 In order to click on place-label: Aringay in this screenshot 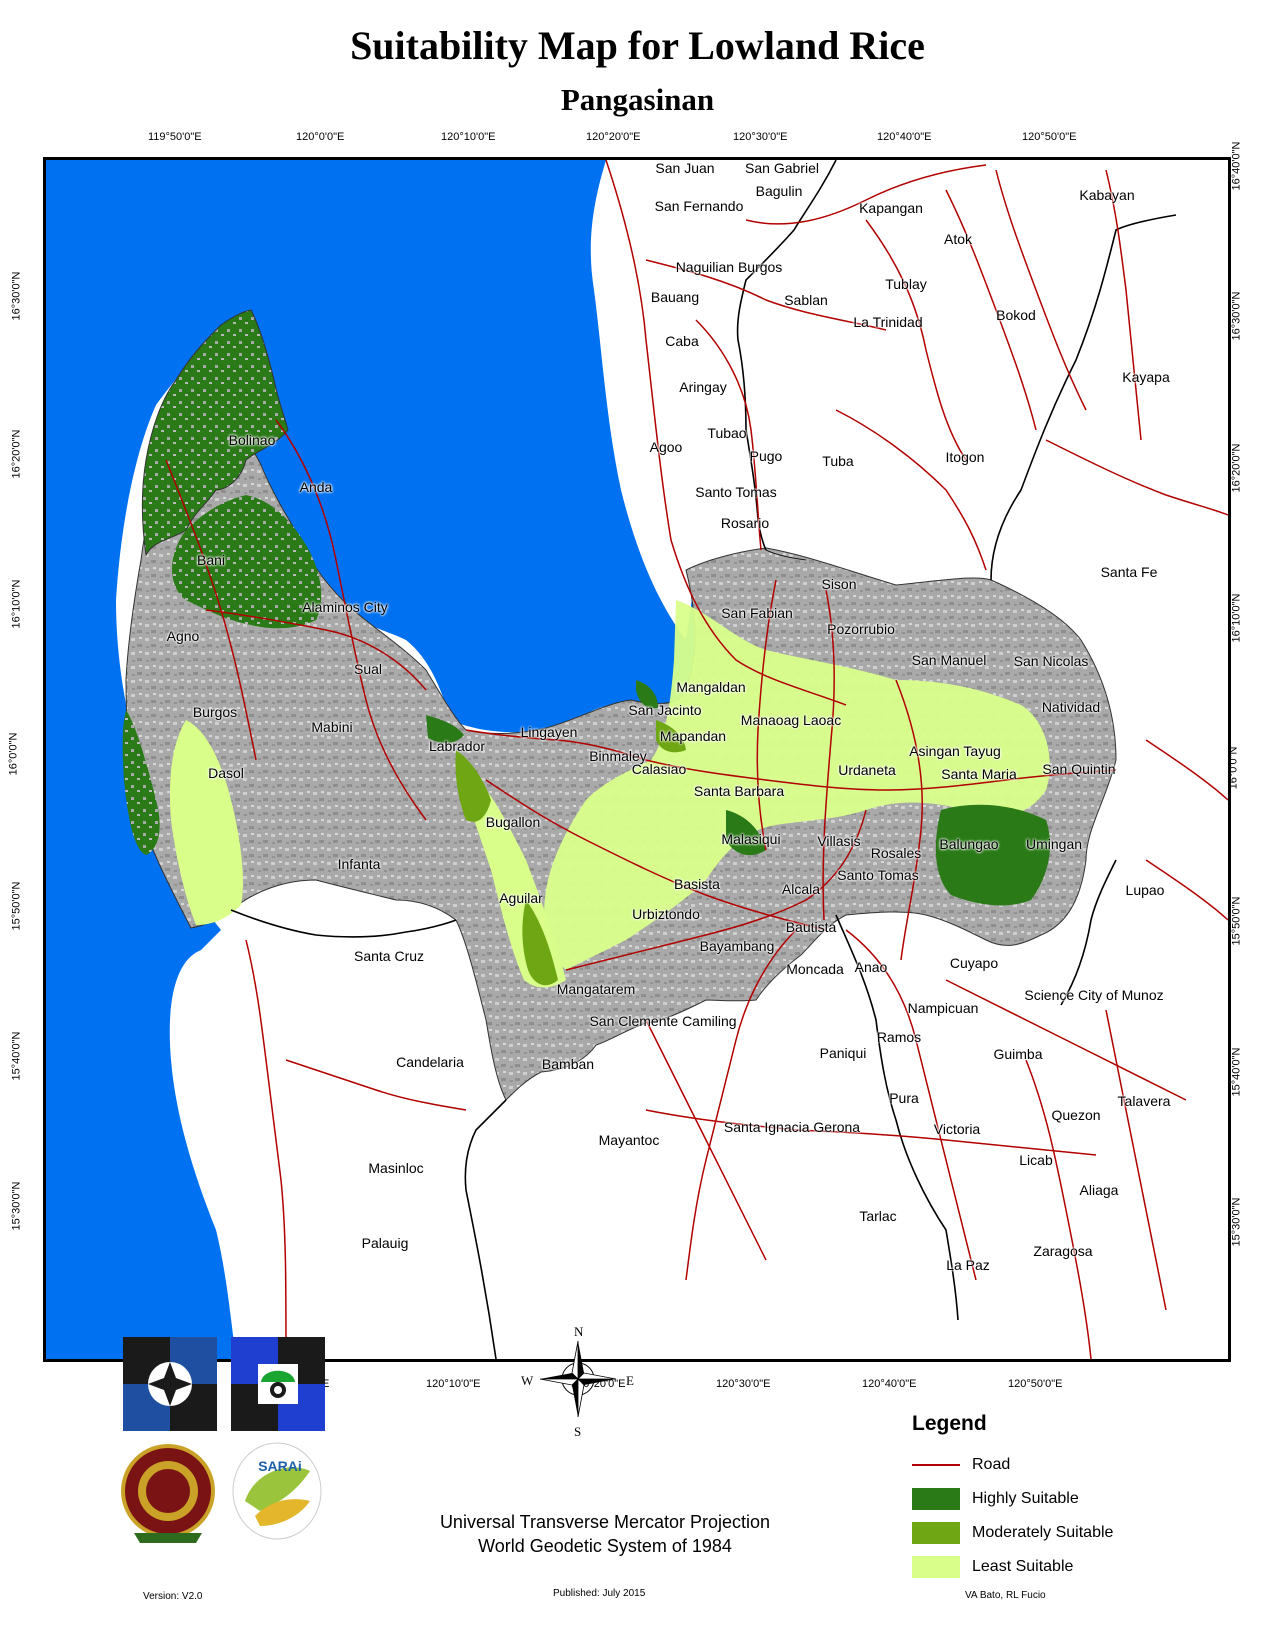, I will do `click(703, 387)`.